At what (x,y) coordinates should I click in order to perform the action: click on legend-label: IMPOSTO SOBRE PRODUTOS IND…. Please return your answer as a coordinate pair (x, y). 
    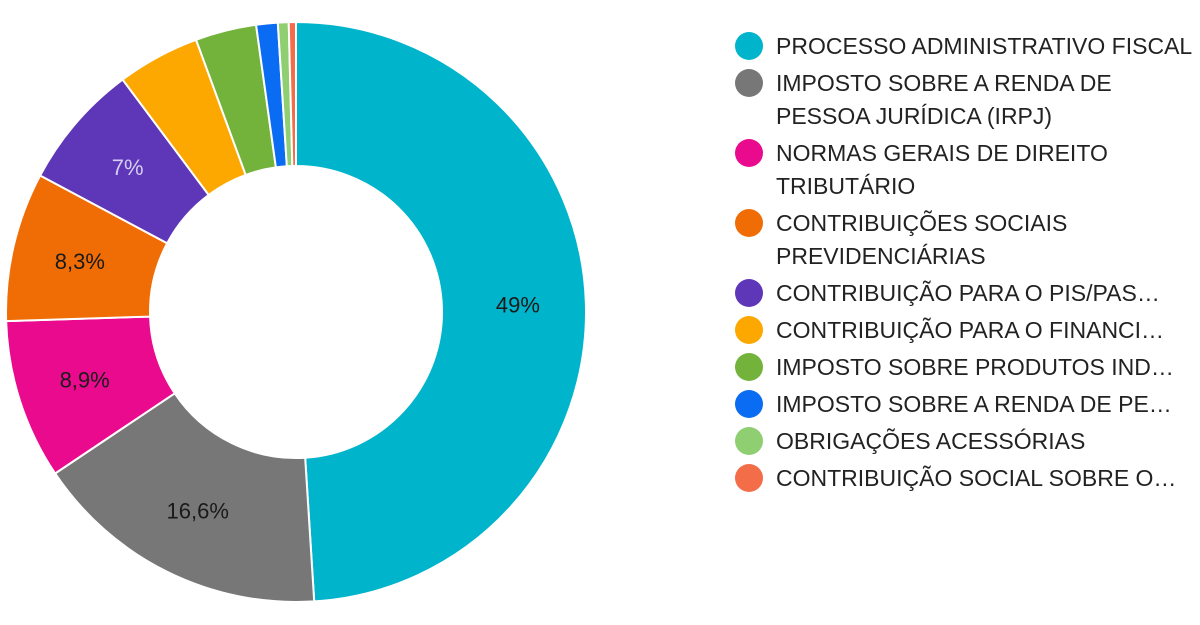
    Looking at the image, I should click on (975, 367).